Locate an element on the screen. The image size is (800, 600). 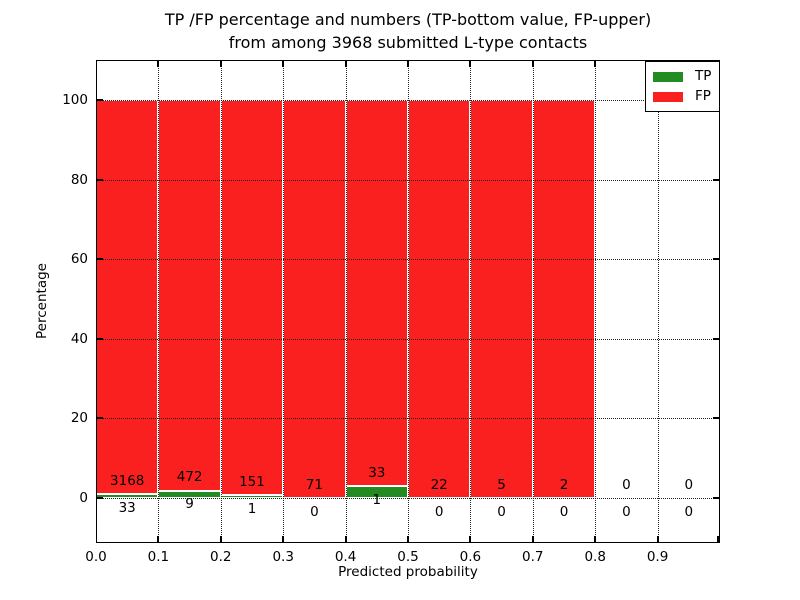
legend: TP FP is located at coordinates (682, 86).